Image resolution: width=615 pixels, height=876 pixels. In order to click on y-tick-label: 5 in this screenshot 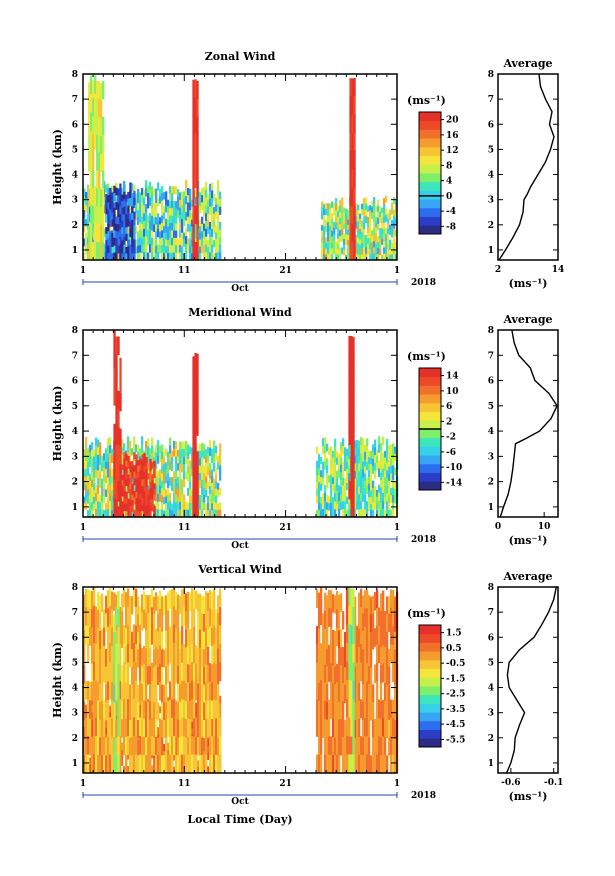, I will do `click(75, 407)`.